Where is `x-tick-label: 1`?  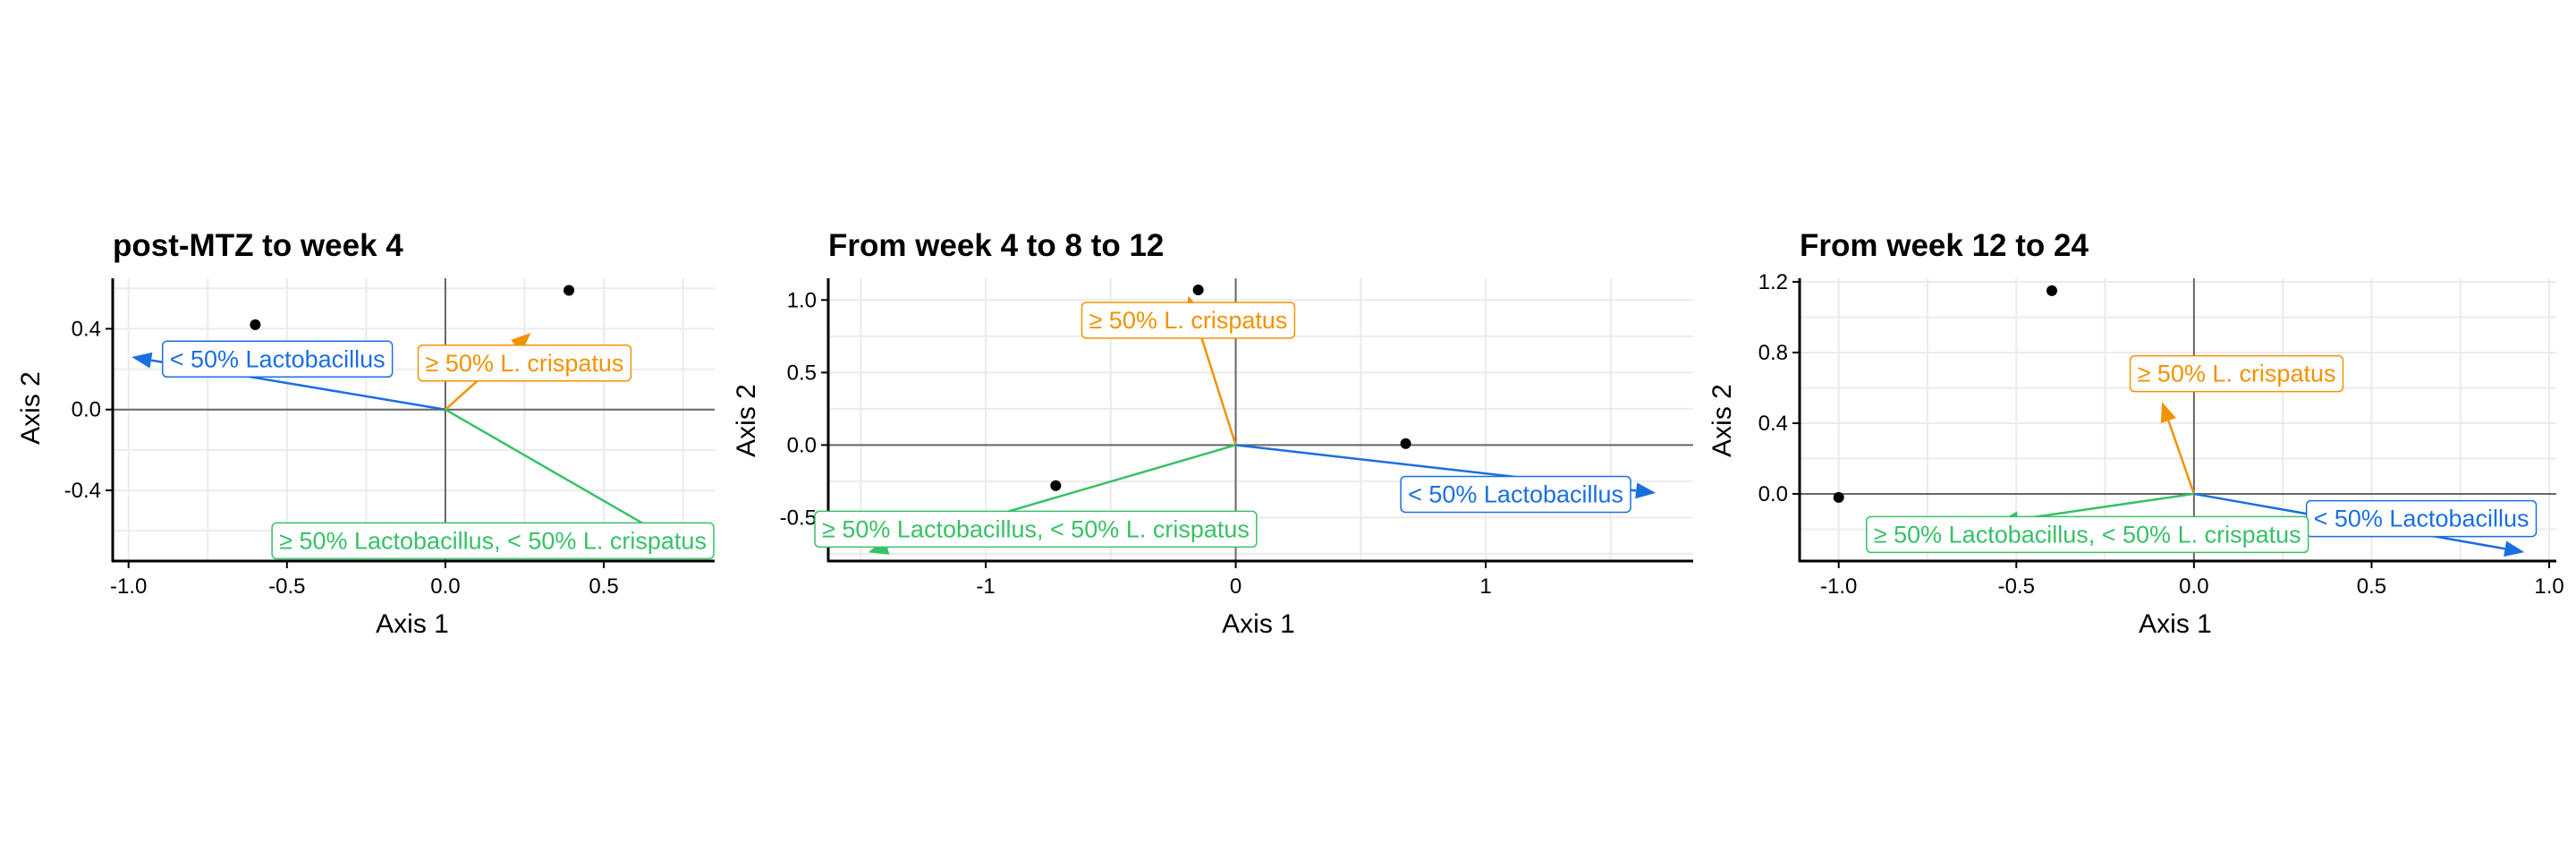 x-tick-label: 1 is located at coordinates (1485, 586).